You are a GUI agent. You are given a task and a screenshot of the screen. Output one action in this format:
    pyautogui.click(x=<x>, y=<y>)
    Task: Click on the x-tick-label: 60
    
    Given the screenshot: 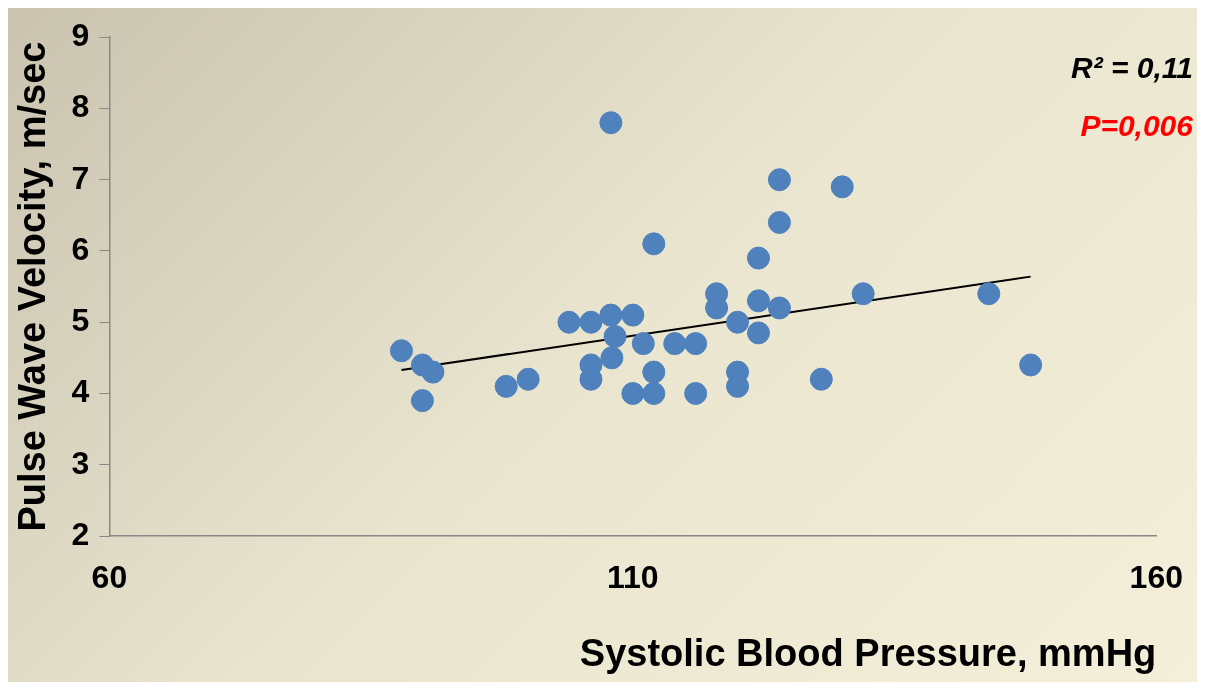 What is the action you would take?
    pyautogui.click(x=109, y=577)
    